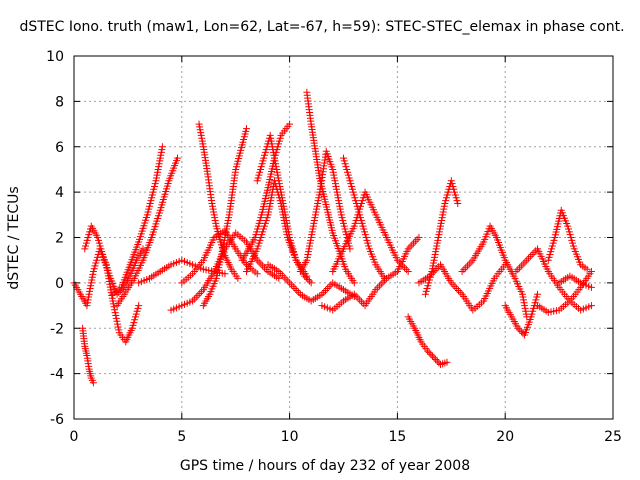  Describe the element at coordinates (290, 437) in the screenshot. I see `x-tick-label: 10` at that location.